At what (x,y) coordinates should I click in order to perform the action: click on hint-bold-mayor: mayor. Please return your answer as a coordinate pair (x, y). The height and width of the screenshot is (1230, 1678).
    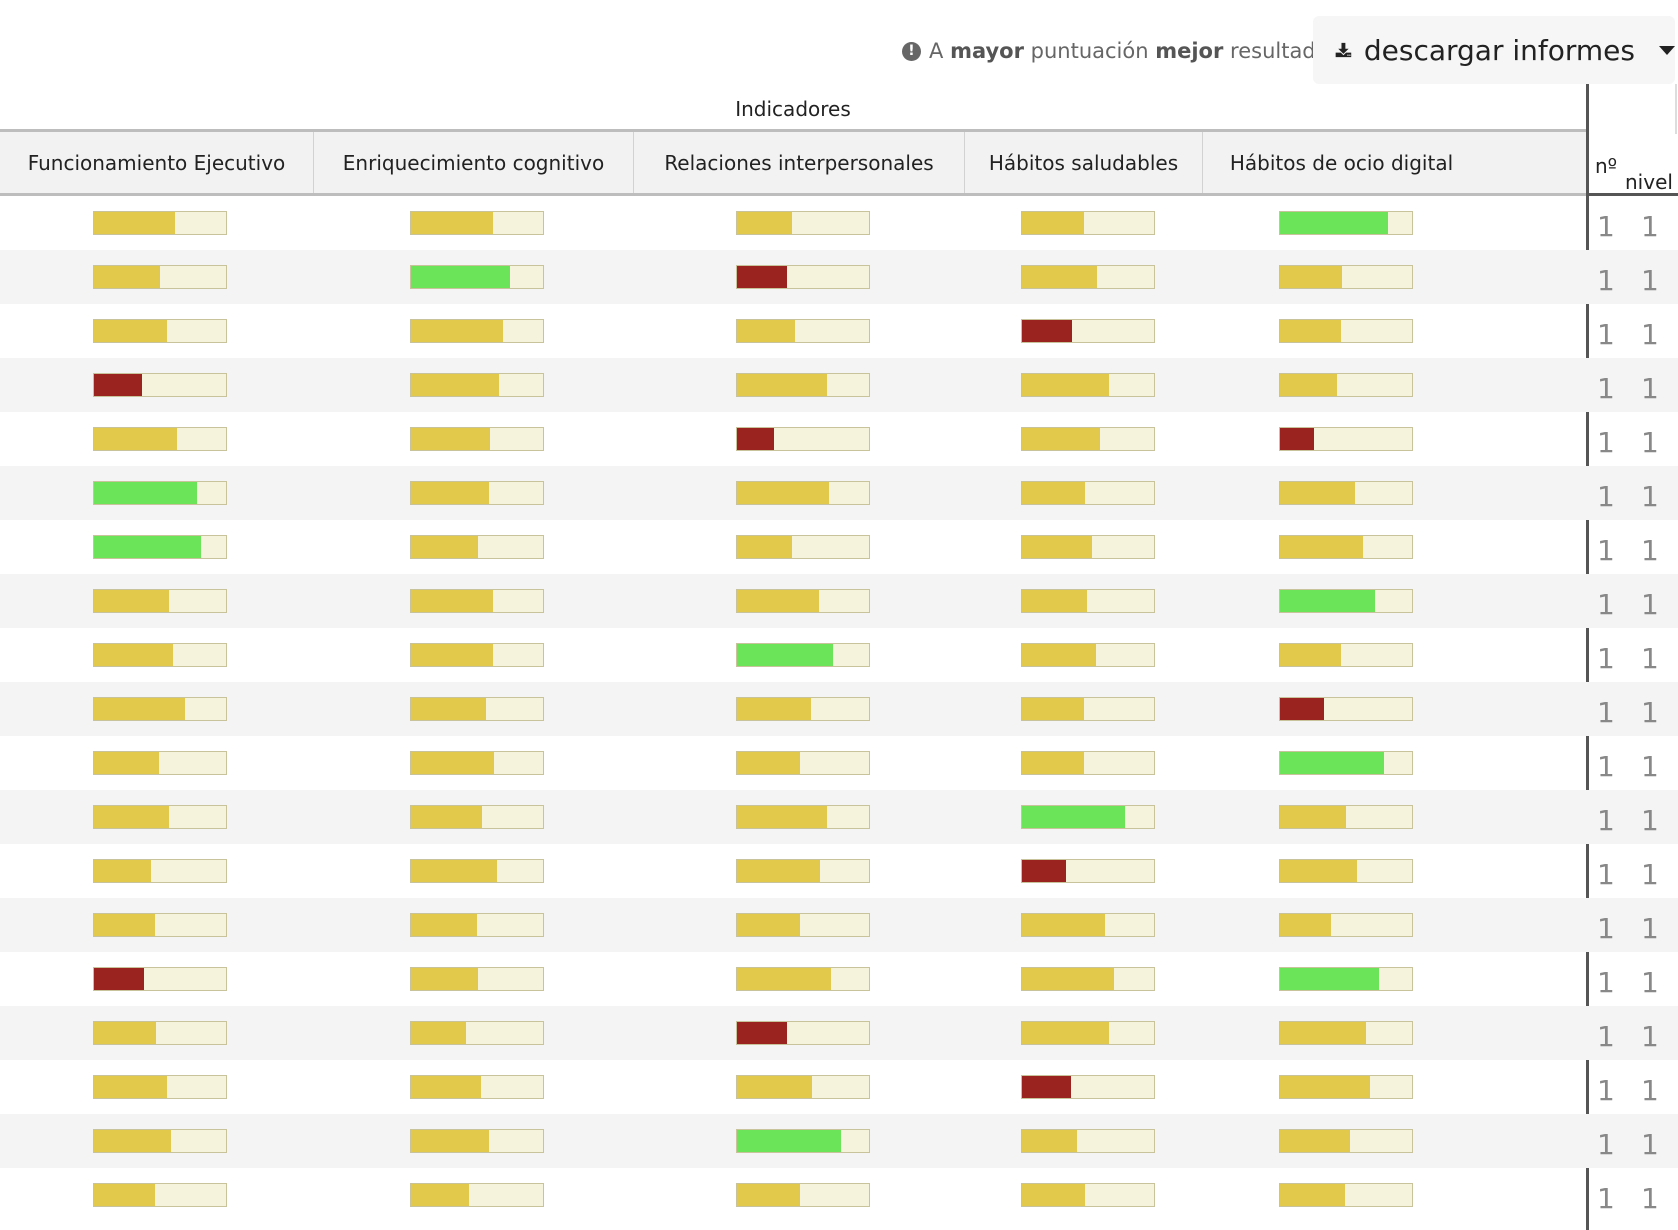
    Looking at the image, I should click on (987, 51).